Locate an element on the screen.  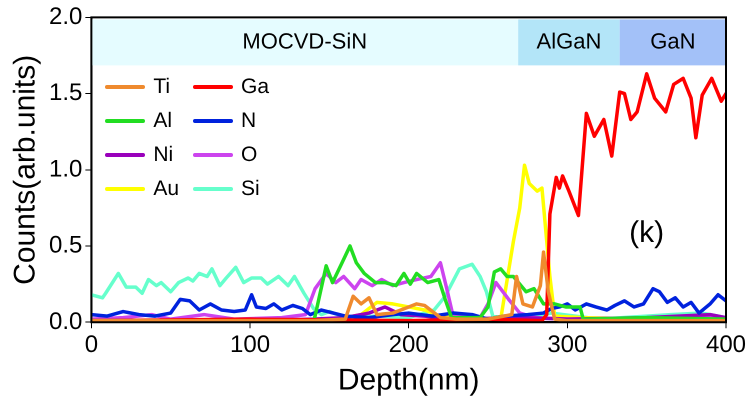
legend-label: Ti is located at coordinates (161, 87).